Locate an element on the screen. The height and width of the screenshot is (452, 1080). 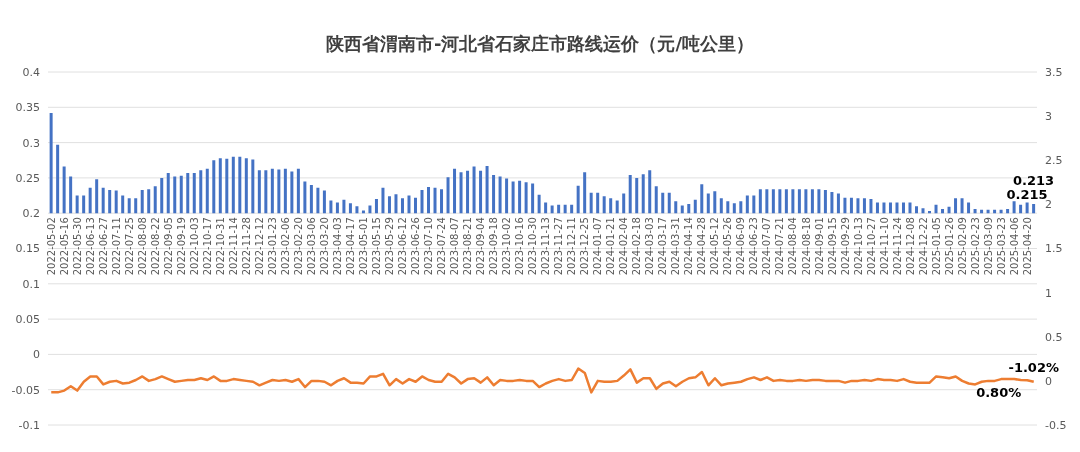
x-tick-label: 2025-04-20 is located at coordinates (1027, 246).